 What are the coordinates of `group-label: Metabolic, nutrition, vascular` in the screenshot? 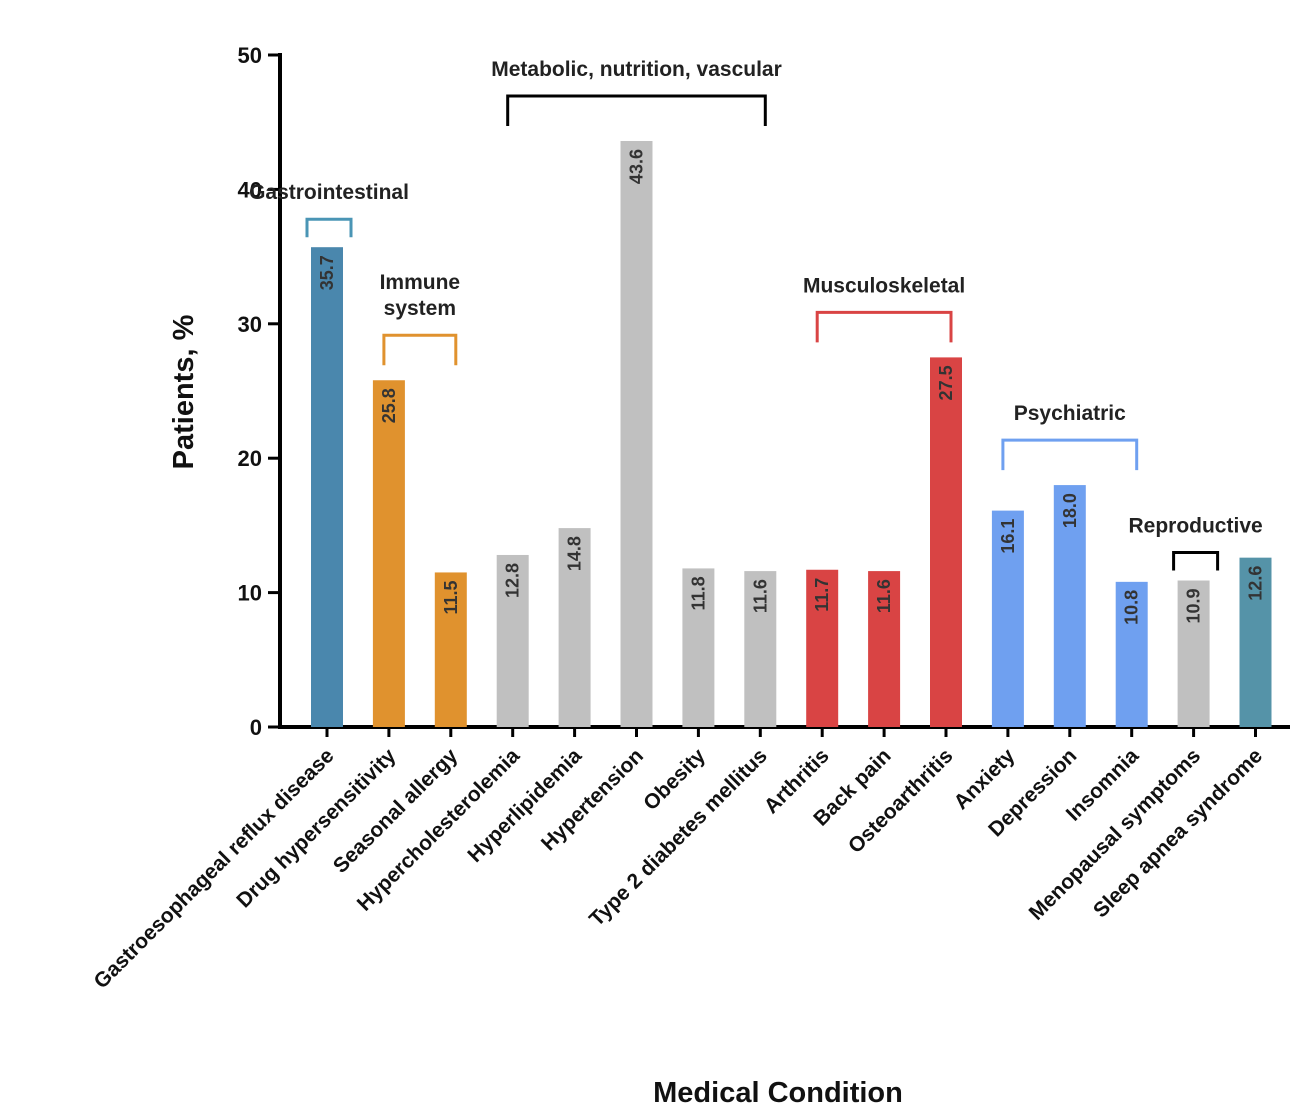 It's located at (636, 69).